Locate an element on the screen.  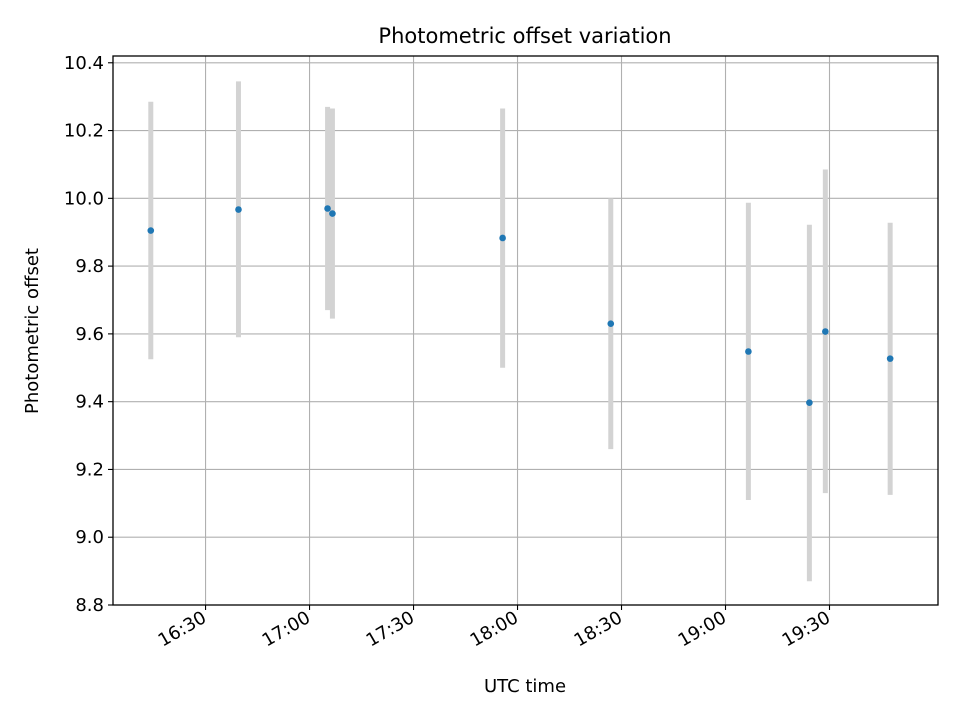
y-tick-label: 8.8 is located at coordinates (89, 605).